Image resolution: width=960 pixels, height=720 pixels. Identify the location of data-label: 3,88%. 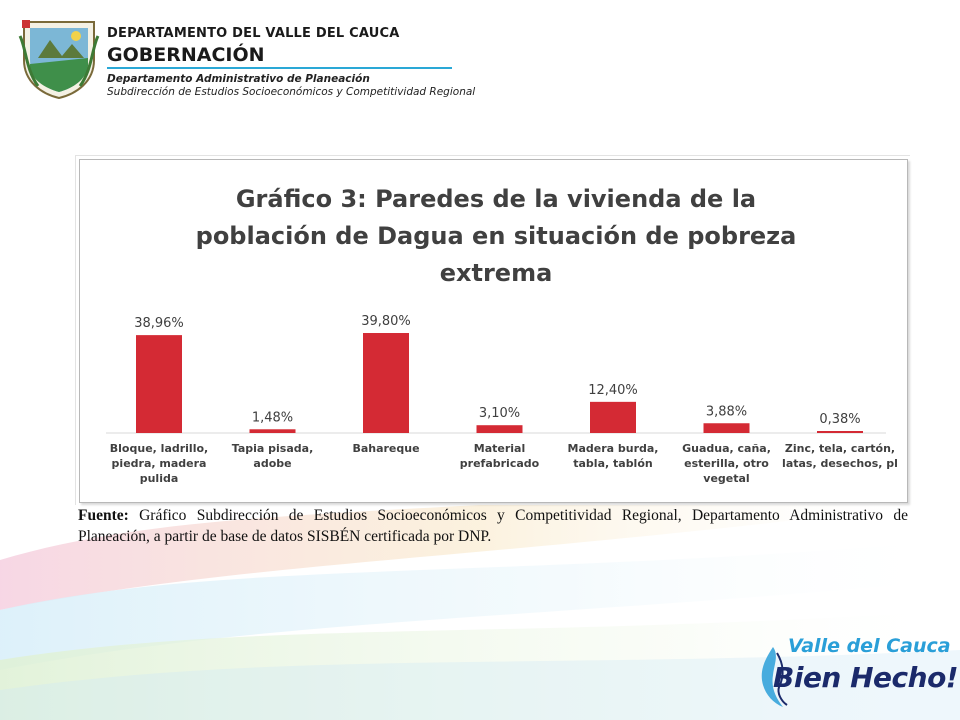
(726, 411).